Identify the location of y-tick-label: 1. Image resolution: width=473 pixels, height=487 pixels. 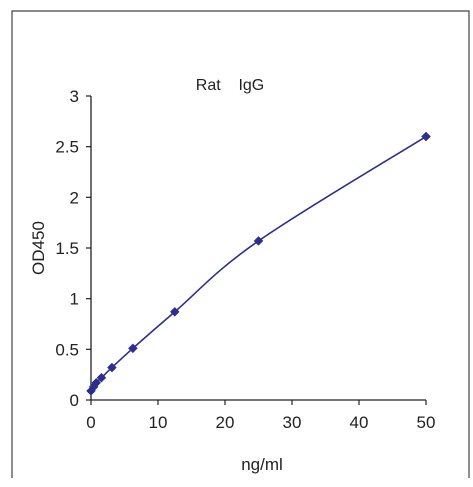
(74, 299).